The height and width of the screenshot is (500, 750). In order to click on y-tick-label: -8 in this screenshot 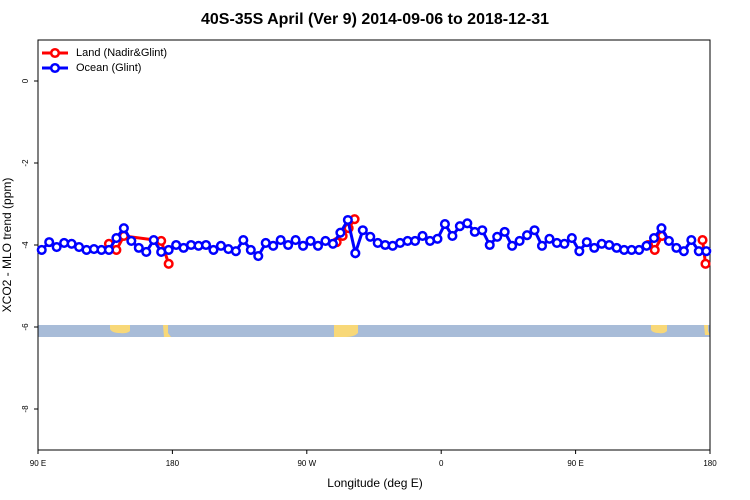, I will do `click(25, 409)`.